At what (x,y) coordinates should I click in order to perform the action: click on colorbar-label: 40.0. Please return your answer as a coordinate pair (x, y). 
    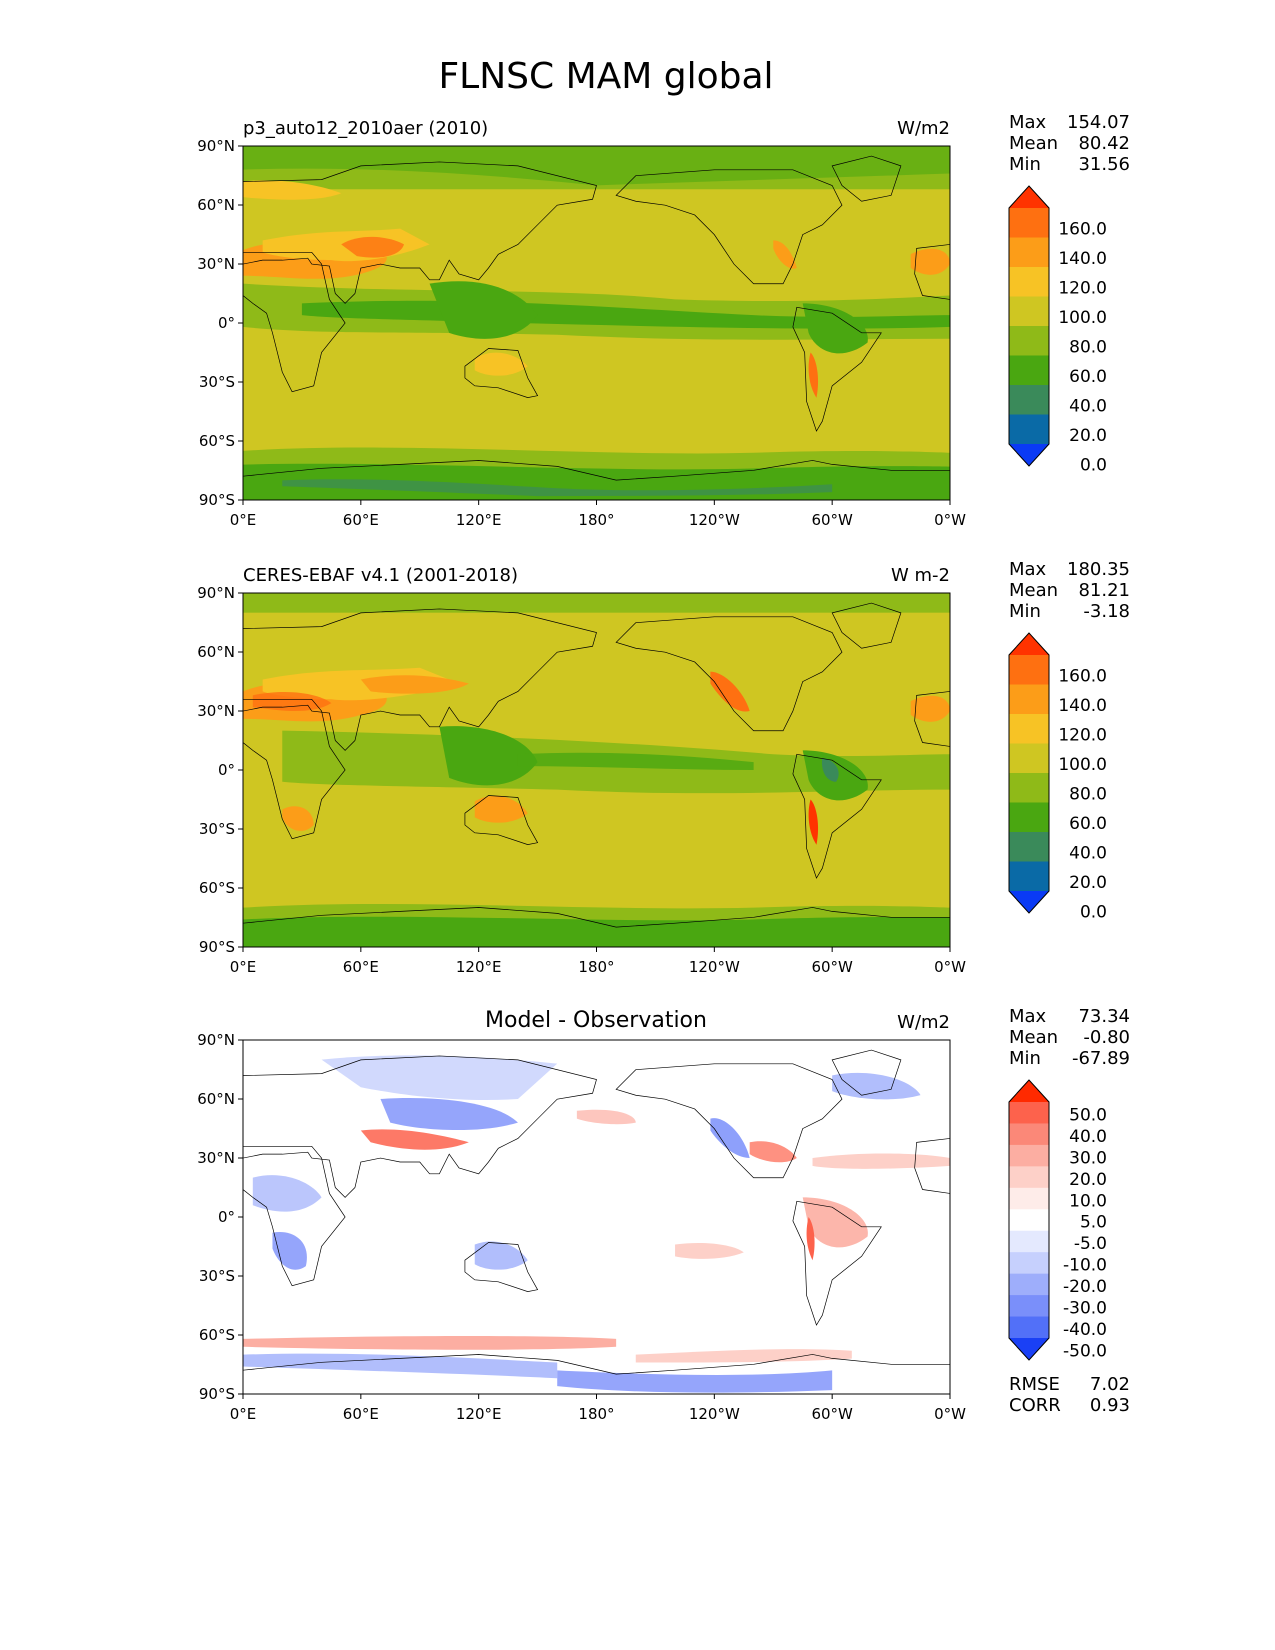
    Looking at the image, I should click on (1088, 1137).